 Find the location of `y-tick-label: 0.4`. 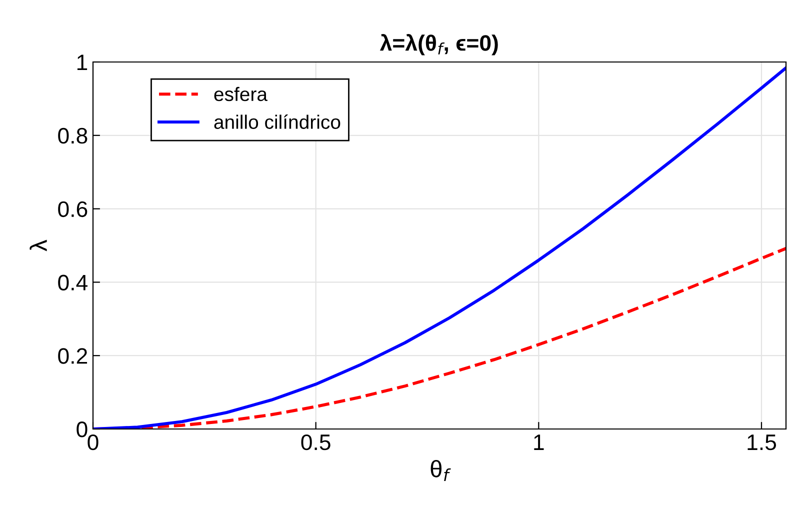

y-tick-label: 0.4 is located at coordinates (73, 282).